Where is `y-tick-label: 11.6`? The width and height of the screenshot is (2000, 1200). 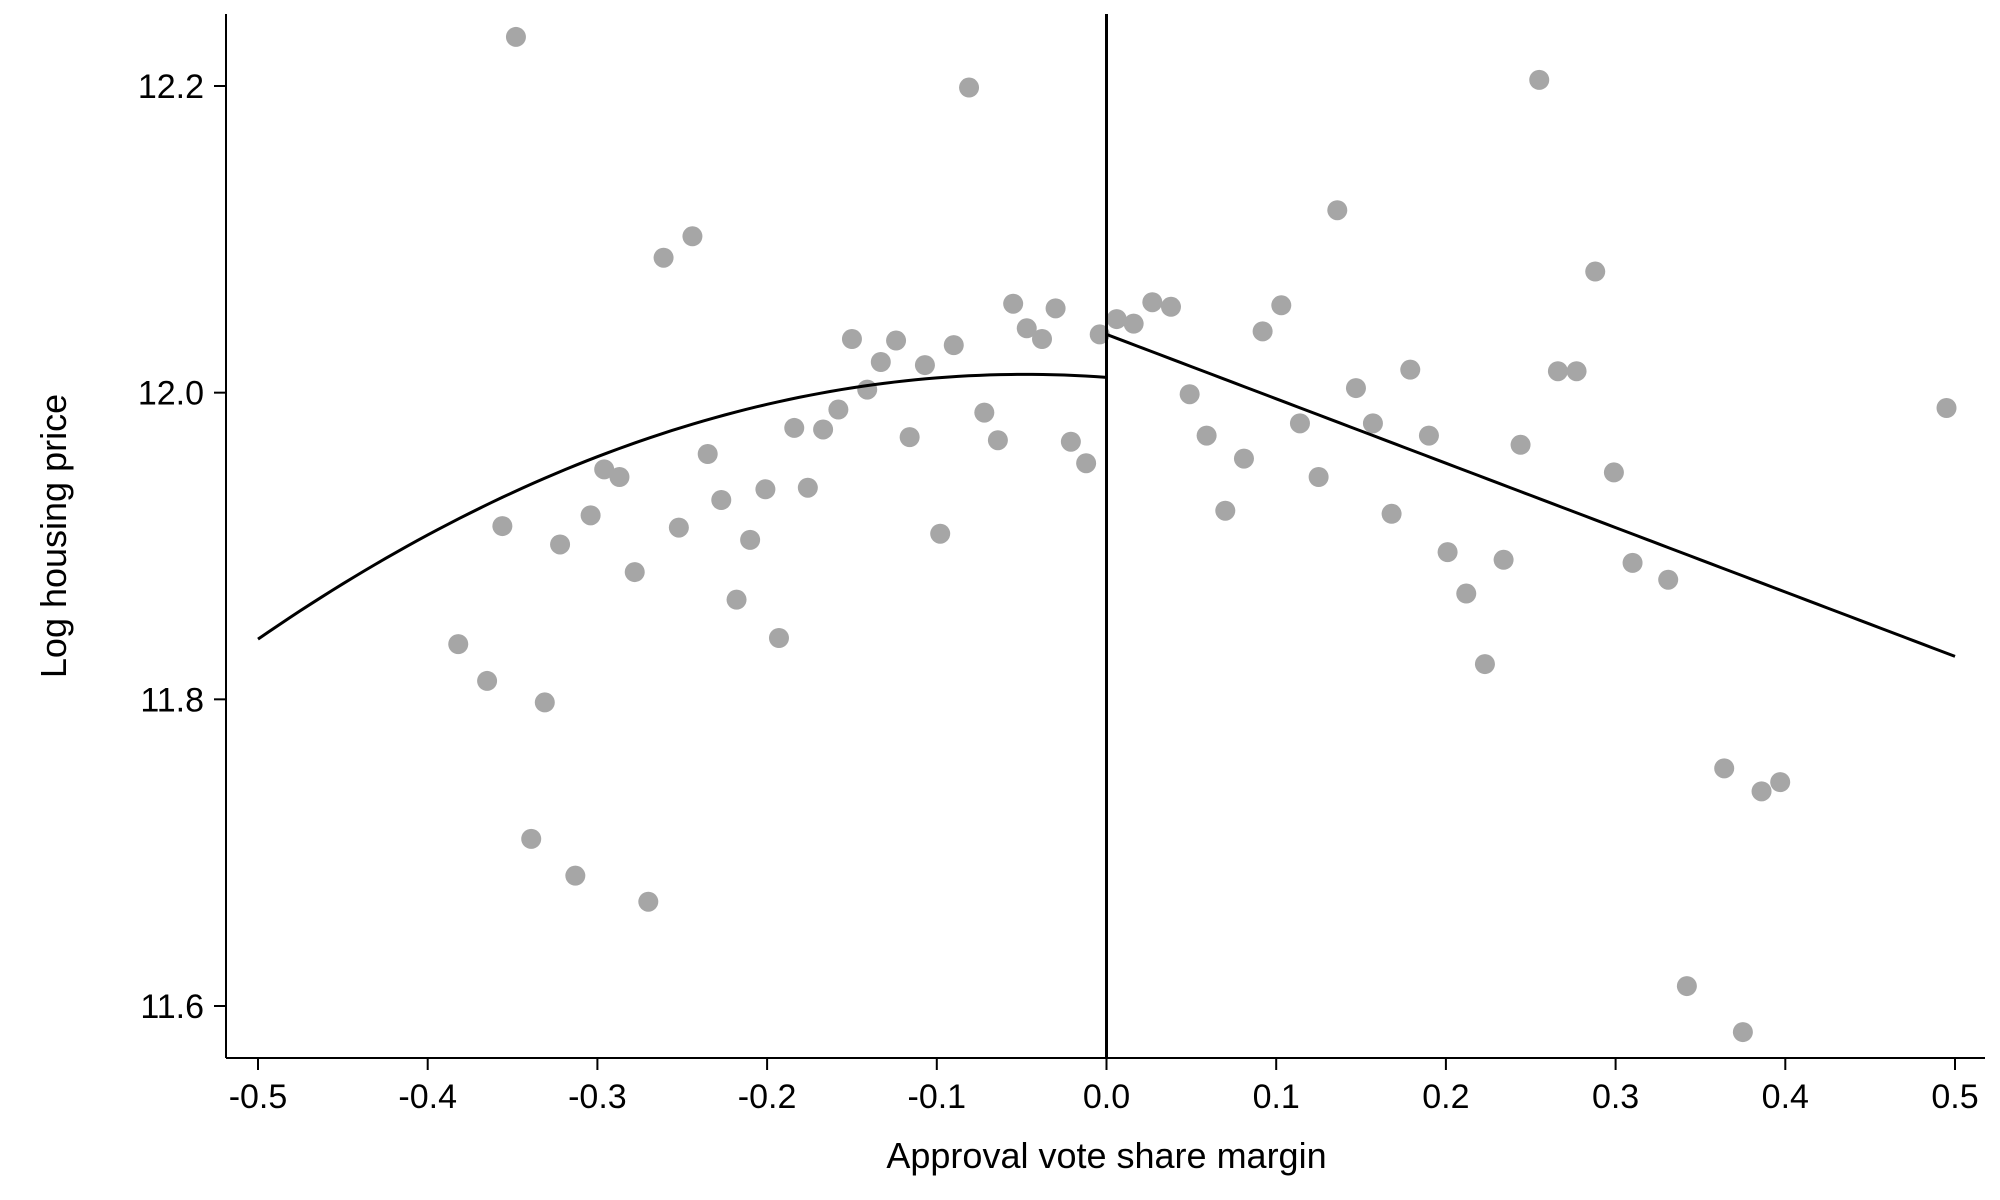 y-tick-label: 11.6 is located at coordinates (172, 1007).